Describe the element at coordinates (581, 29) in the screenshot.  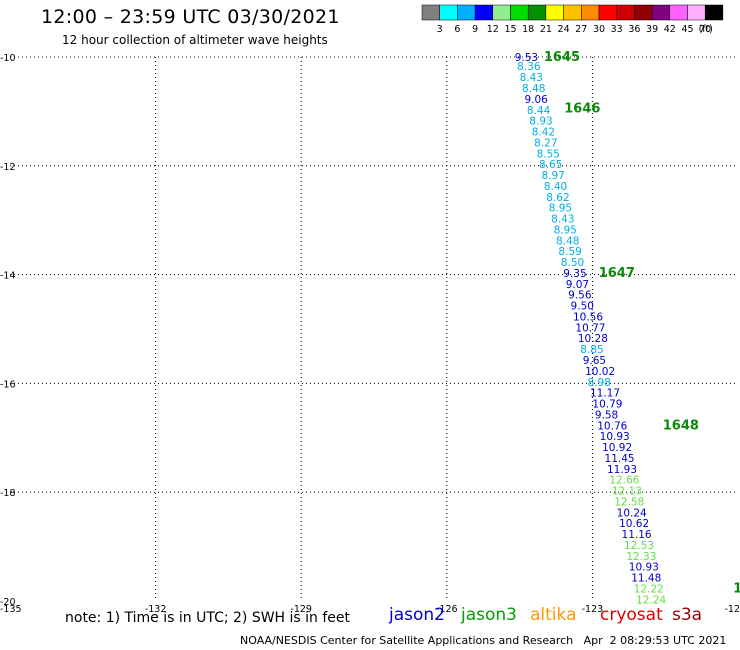
I see `legend-label: 27` at that location.